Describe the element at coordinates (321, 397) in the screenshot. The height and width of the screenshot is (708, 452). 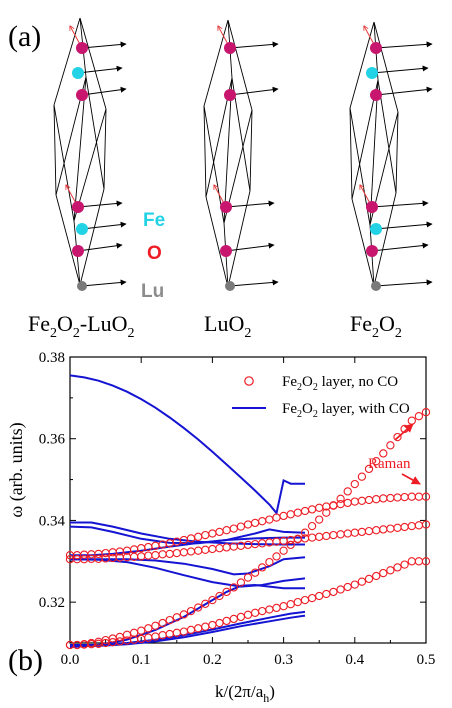
I see `plot-legend: Fe2O2 layer, no CO Fe2O2 layer, with CO` at that location.